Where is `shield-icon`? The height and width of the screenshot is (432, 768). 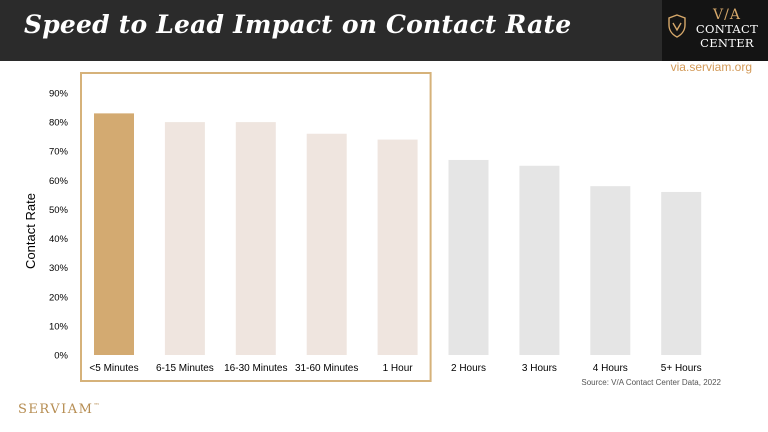
shield-icon is located at coordinates (677, 26).